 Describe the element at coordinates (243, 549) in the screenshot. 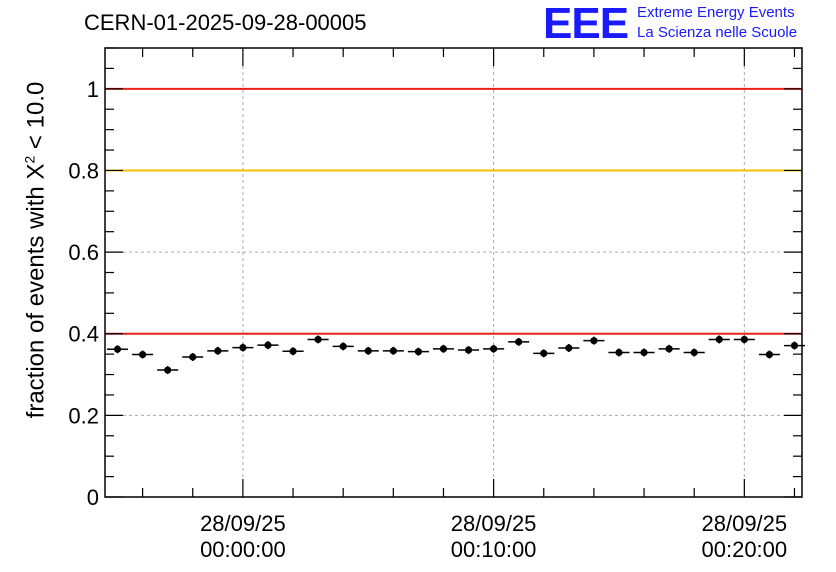

I see `x-tick-label-time: 00:00:00` at that location.